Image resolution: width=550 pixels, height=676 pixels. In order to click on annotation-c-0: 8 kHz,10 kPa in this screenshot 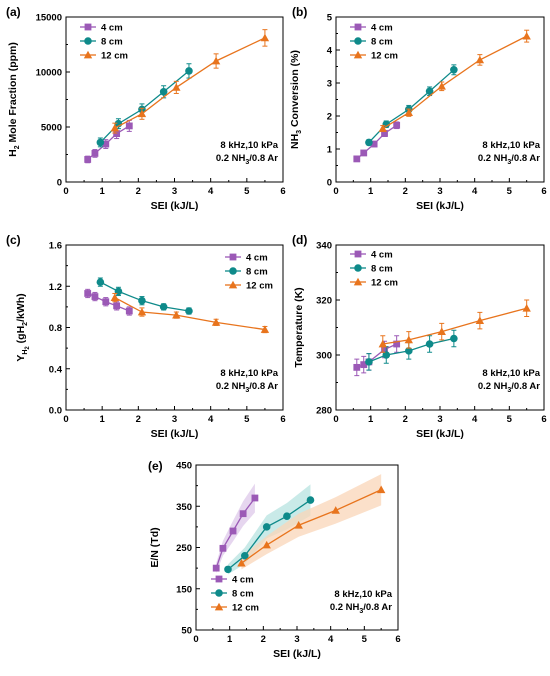, I will do `click(249, 373)`.